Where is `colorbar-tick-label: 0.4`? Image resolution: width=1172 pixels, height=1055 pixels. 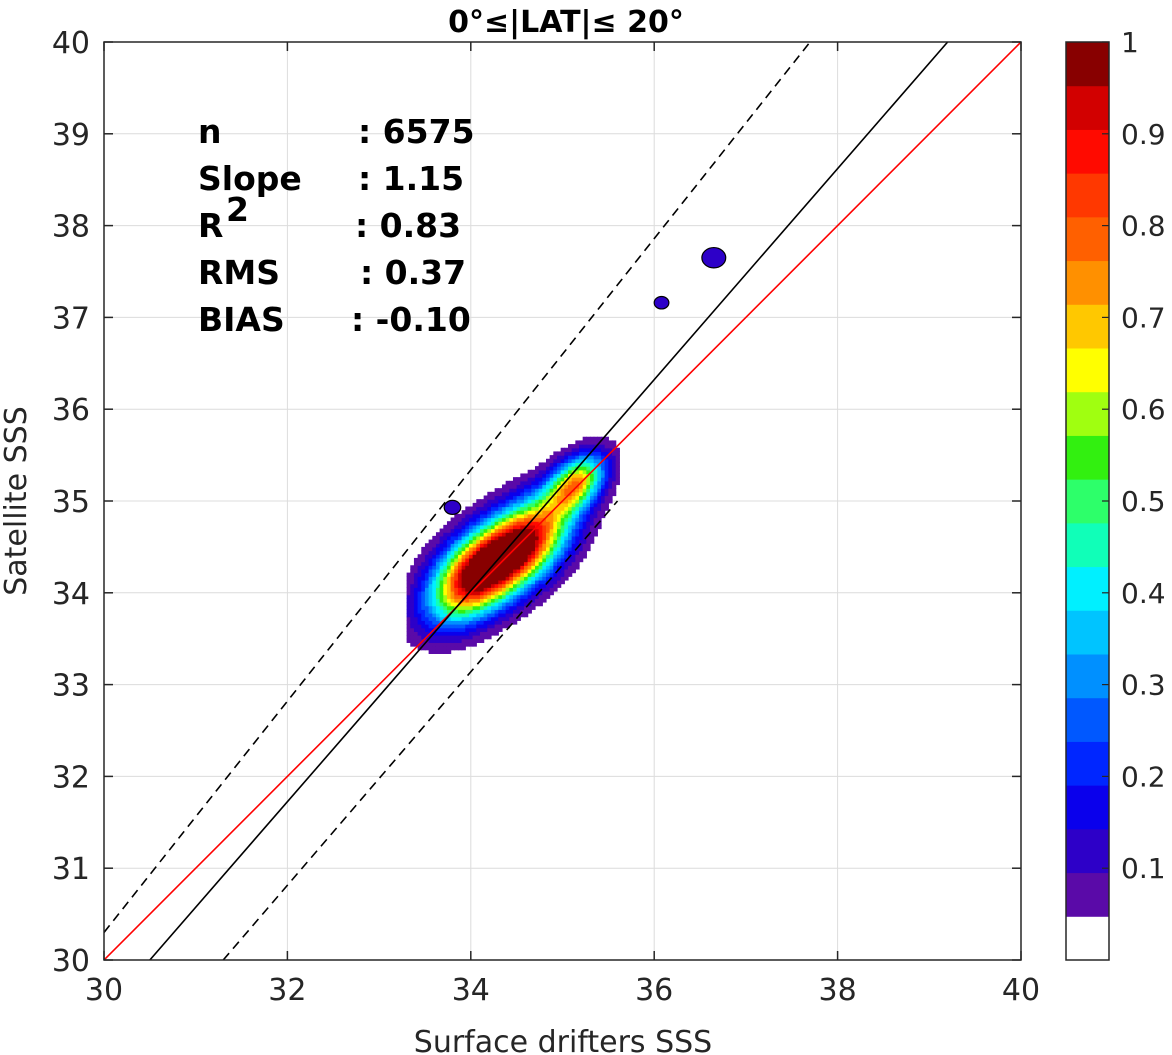 colorbar-tick-label: 0.4 is located at coordinates (1143, 593).